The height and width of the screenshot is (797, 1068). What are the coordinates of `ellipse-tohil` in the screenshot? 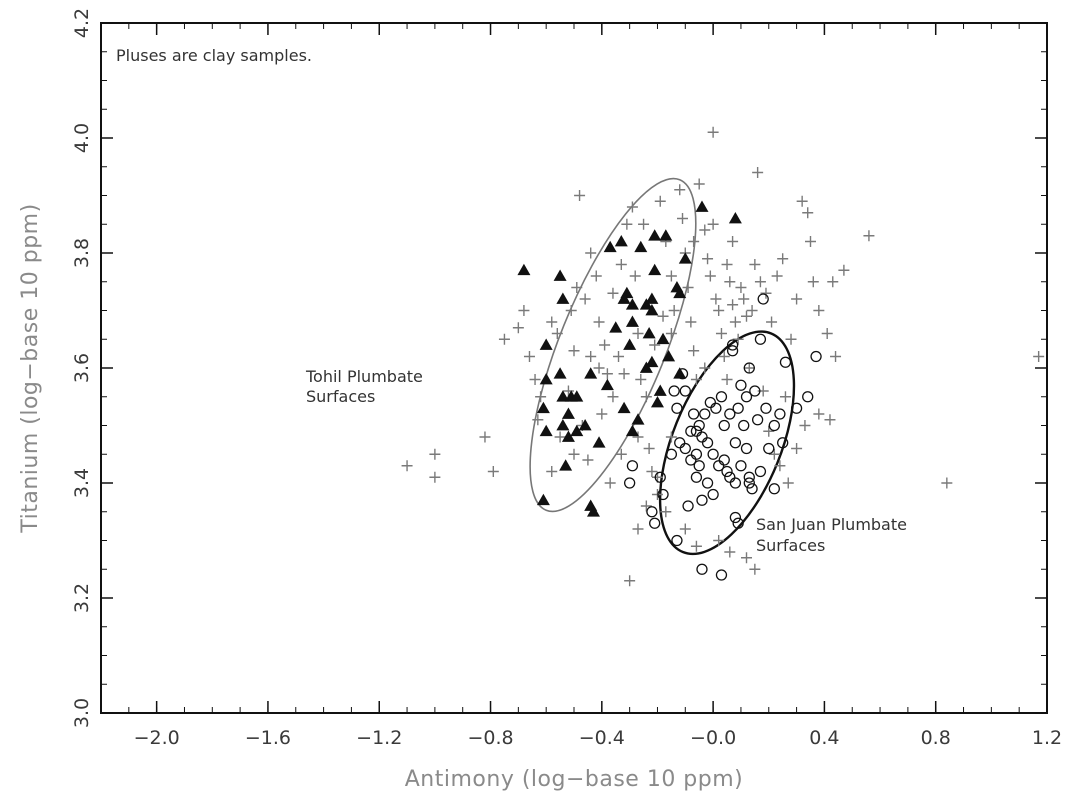 It's located at (613, 345).